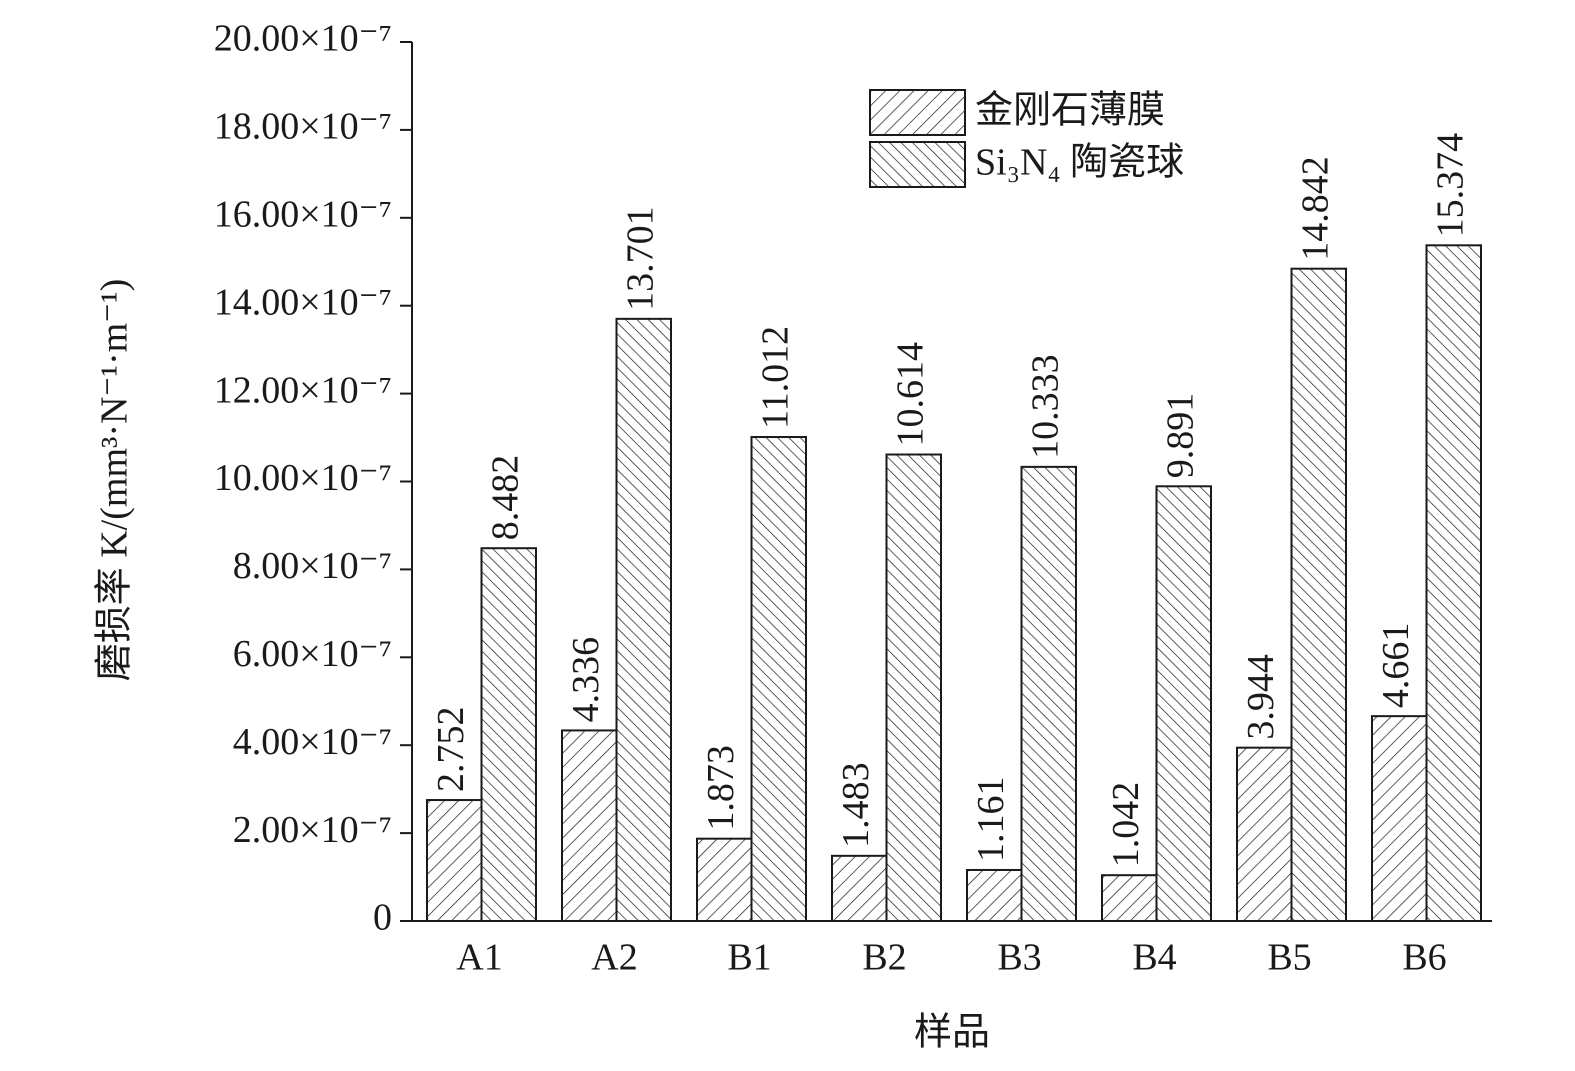  What do you see at coordinates (910, 394) in the screenshot?
I see `data-label: 10.614` at bounding box center [910, 394].